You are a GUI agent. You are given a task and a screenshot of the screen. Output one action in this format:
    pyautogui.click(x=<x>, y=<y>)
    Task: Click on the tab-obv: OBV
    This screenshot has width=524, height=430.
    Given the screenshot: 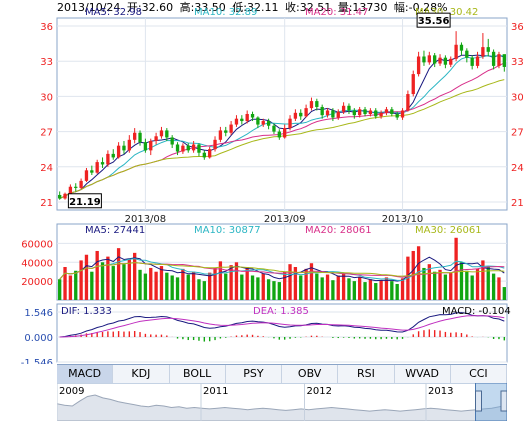 What is the action you would take?
    pyautogui.click(x=310, y=374)
    